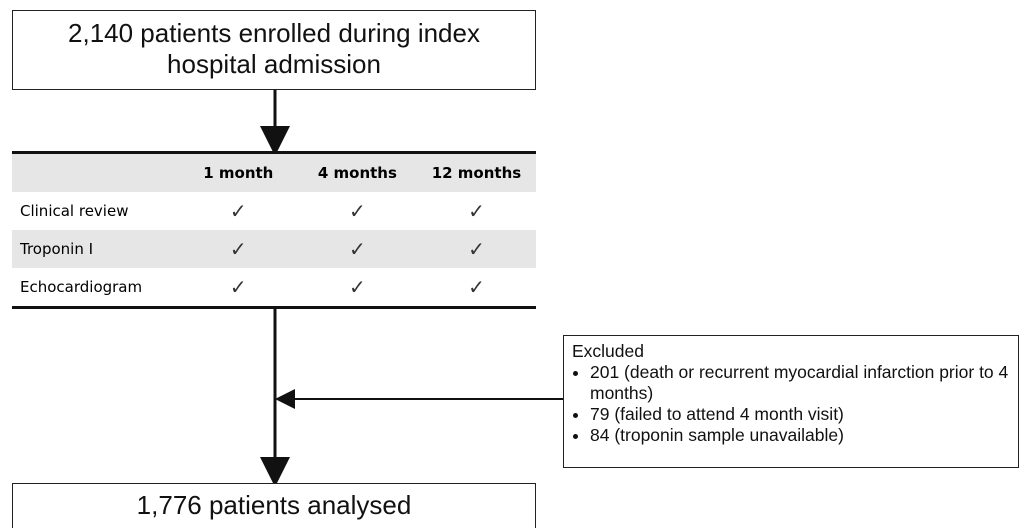 The image size is (1019, 528). I want to click on table-row: Troponin I ✓ ✓ ✓, so click(274, 249).